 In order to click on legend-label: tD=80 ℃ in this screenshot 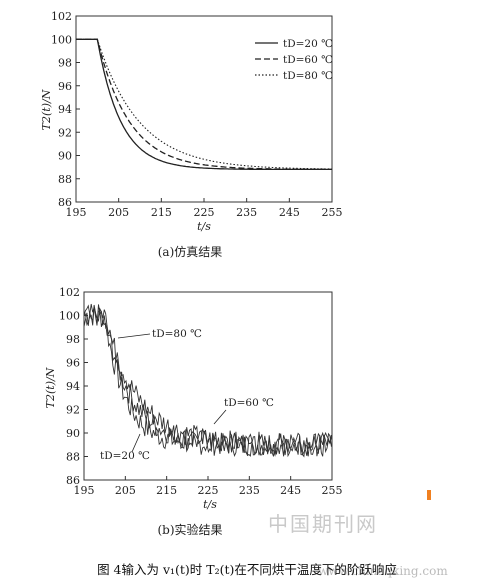, I will do `click(308, 76)`.